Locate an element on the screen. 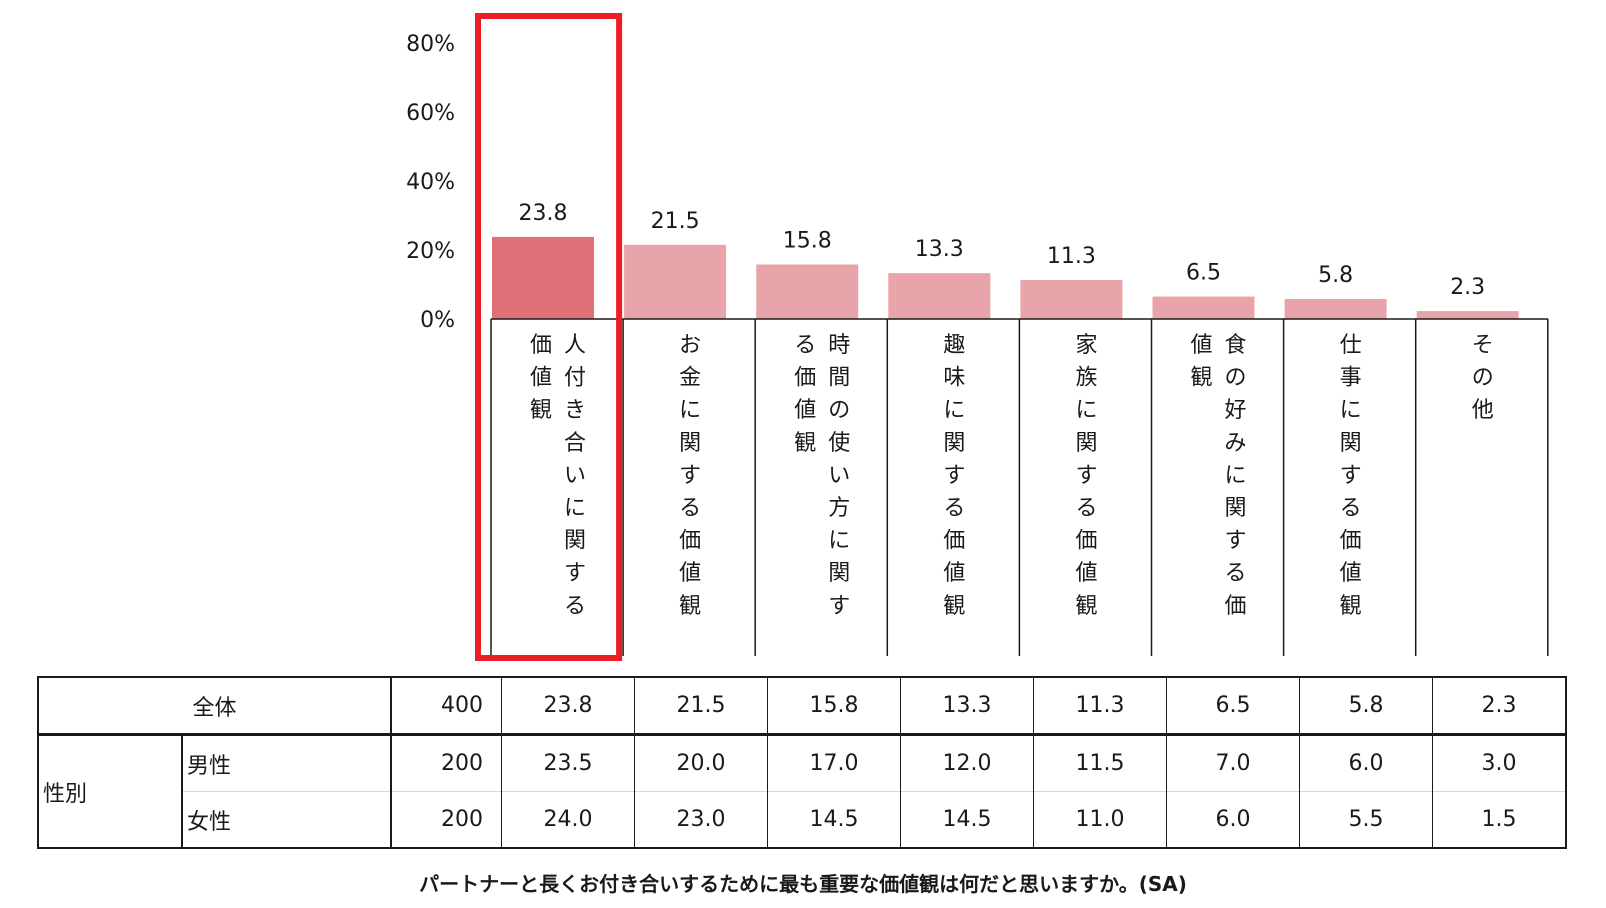 The image size is (1606, 908). row-label: 女性 is located at coordinates (287, 819).